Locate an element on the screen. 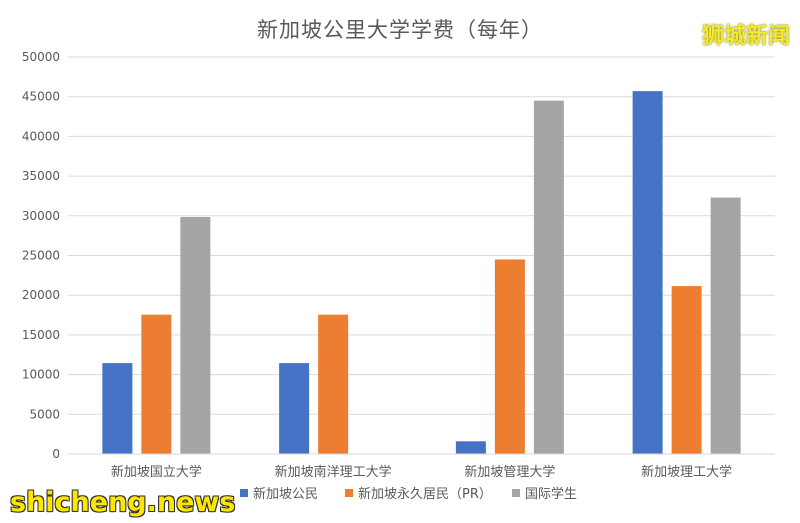 This screenshot has height=523, width=800. legend-label: 国际学生 is located at coordinates (551, 494).